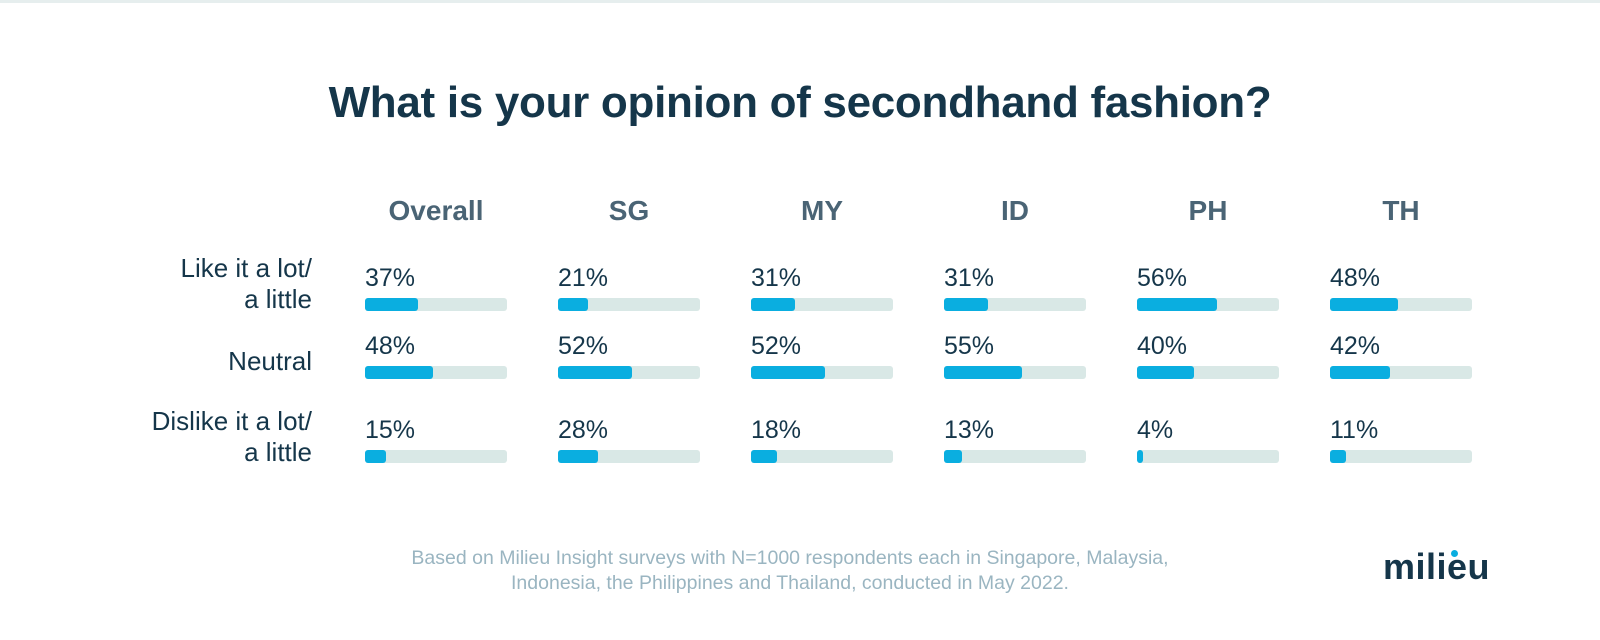 This screenshot has width=1600, height=640. I want to click on value-label: 55%, so click(969, 346).